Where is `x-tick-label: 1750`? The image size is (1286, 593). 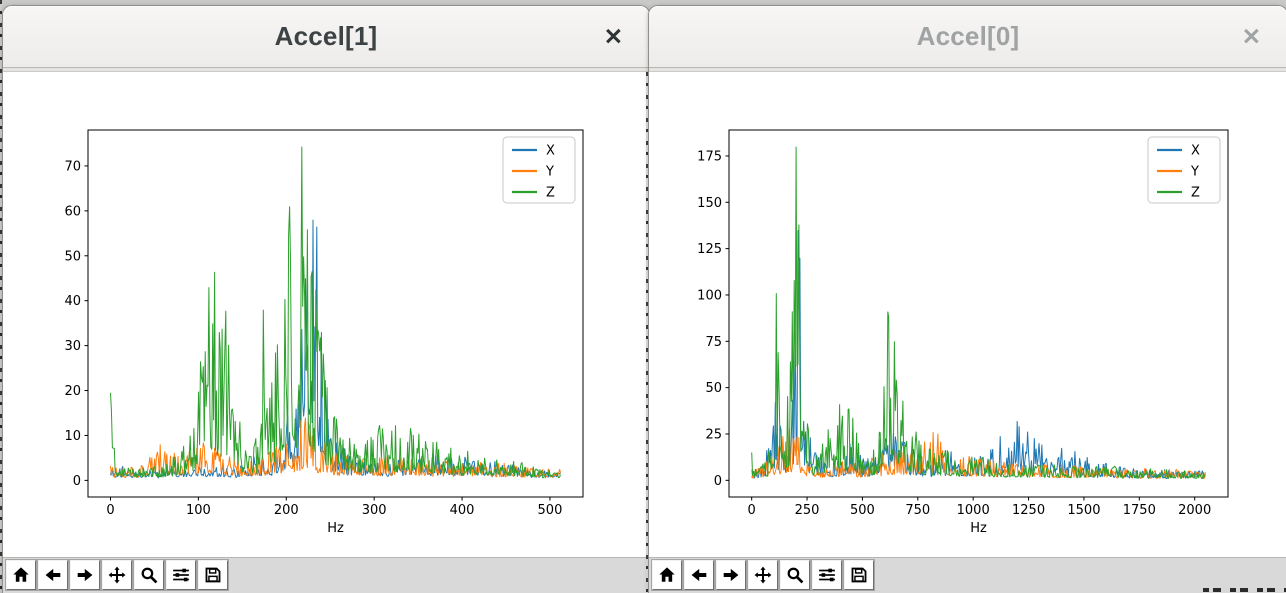 x-tick-label: 1750 is located at coordinates (1139, 510).